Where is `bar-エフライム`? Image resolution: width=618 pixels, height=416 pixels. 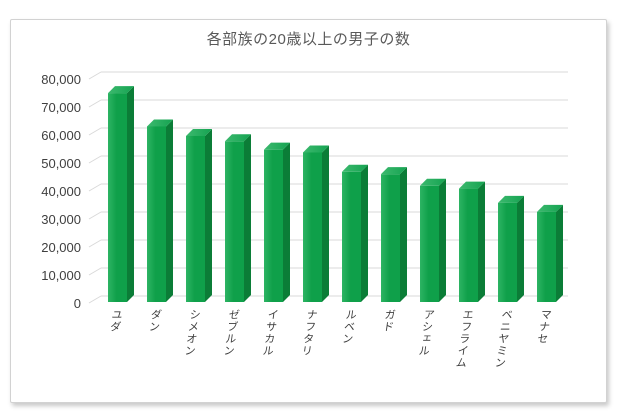
bar-エフライム is located at coordinates (472, 241).